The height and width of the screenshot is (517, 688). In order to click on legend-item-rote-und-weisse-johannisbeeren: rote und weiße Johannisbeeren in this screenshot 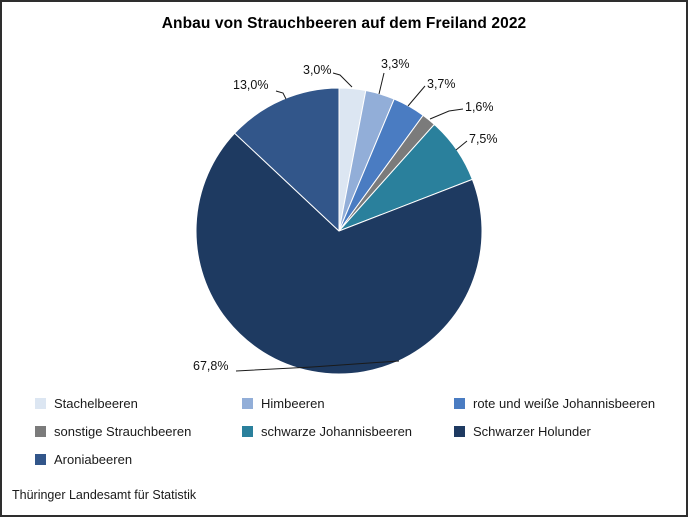, I will do `click(554, 403)`.